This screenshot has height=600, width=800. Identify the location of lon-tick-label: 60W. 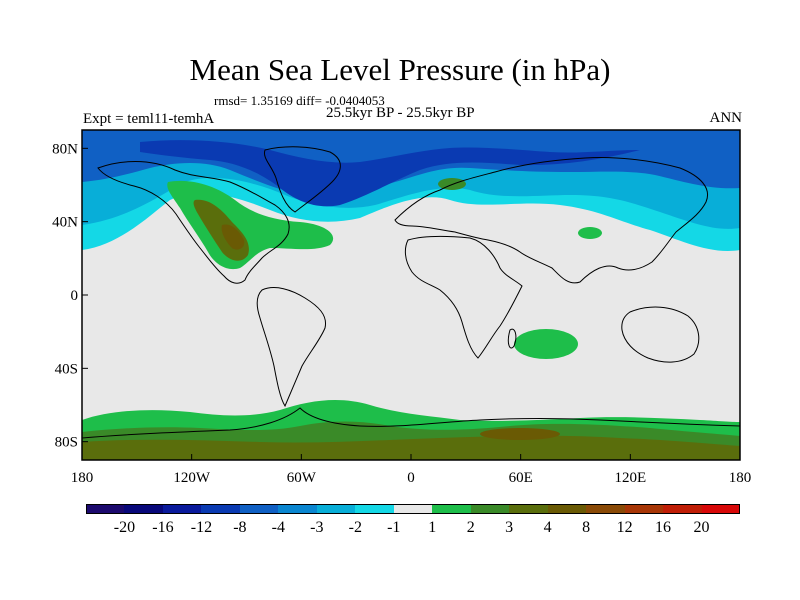
(302, 478).